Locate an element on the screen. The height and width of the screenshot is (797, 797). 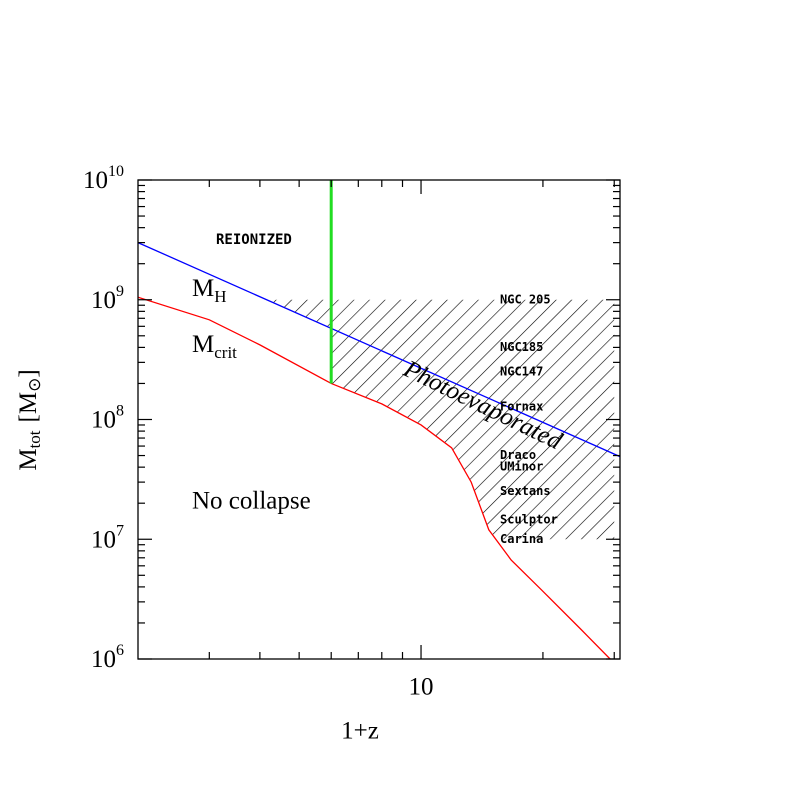
galaxy-label: Draco is located at coordinates (518, 455).